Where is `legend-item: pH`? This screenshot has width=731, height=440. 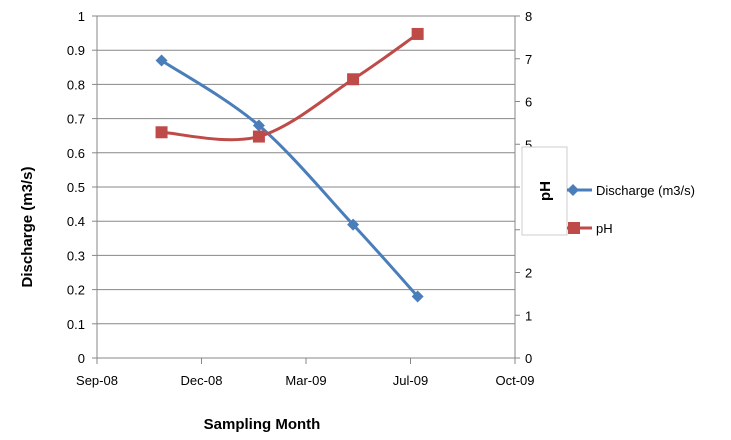
legend-item: pH is located at coordinates (590, 228).